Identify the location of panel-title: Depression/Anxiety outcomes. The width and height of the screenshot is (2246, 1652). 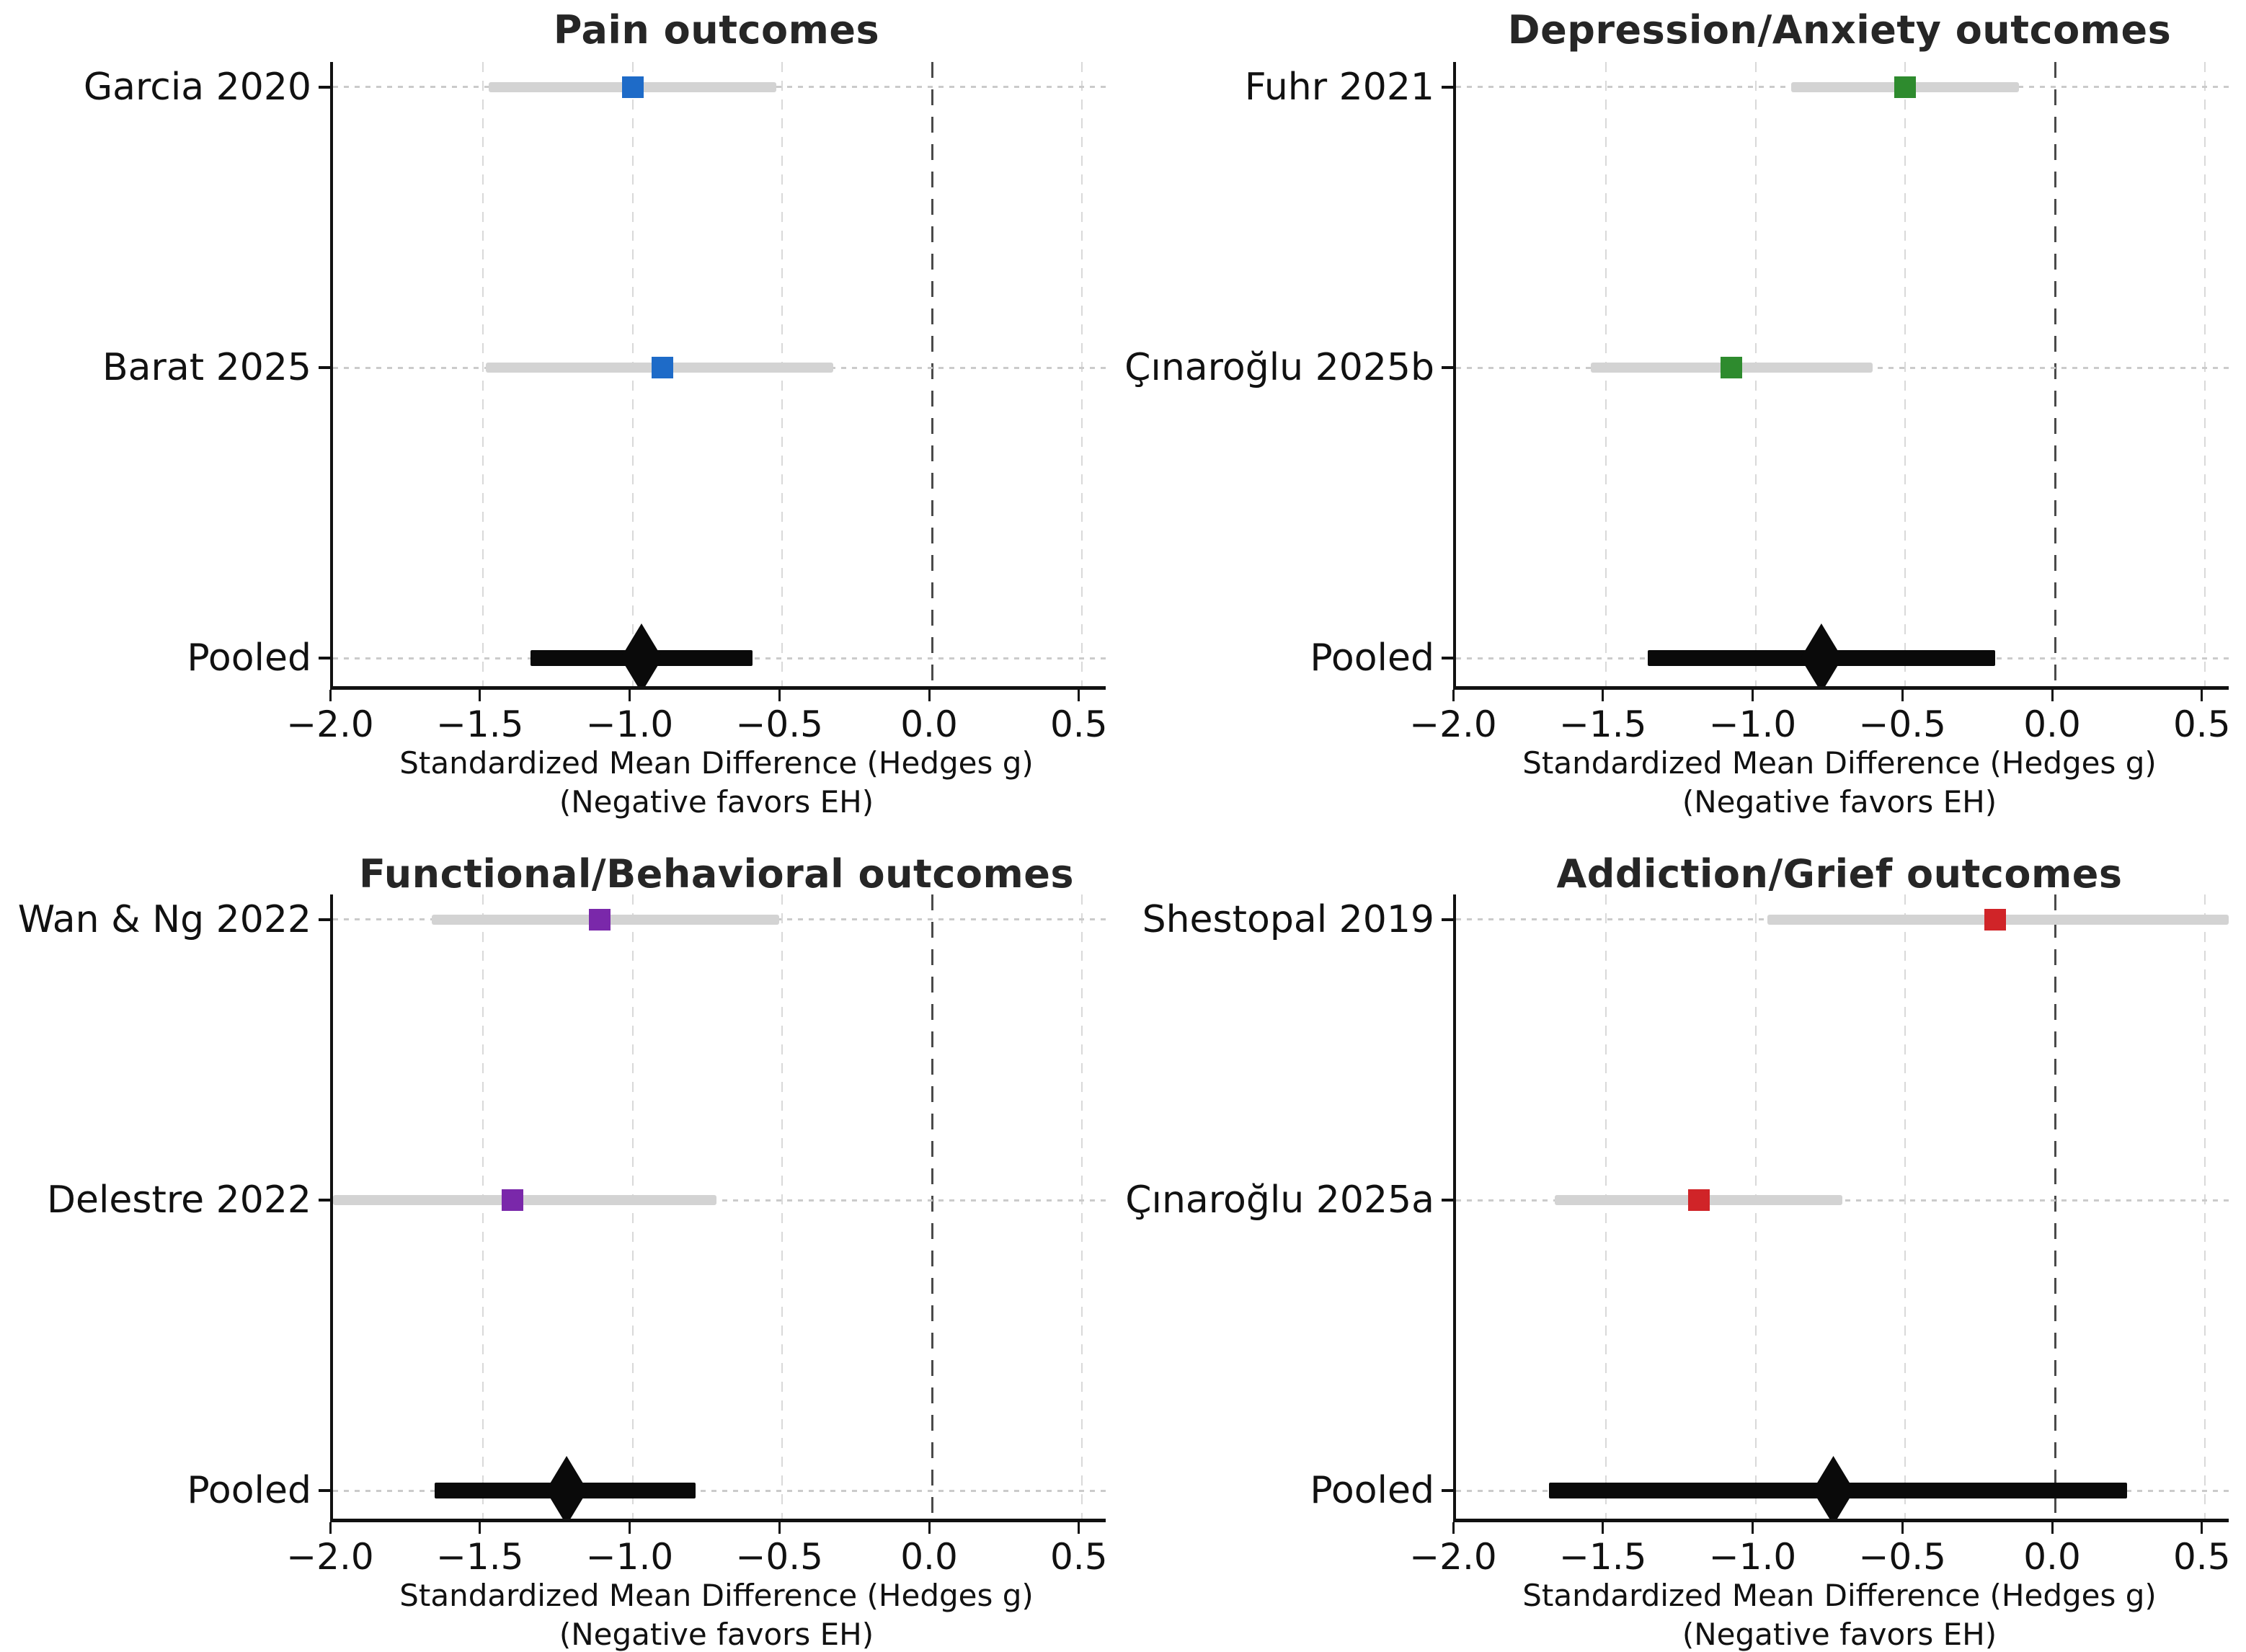
(1839, 30).